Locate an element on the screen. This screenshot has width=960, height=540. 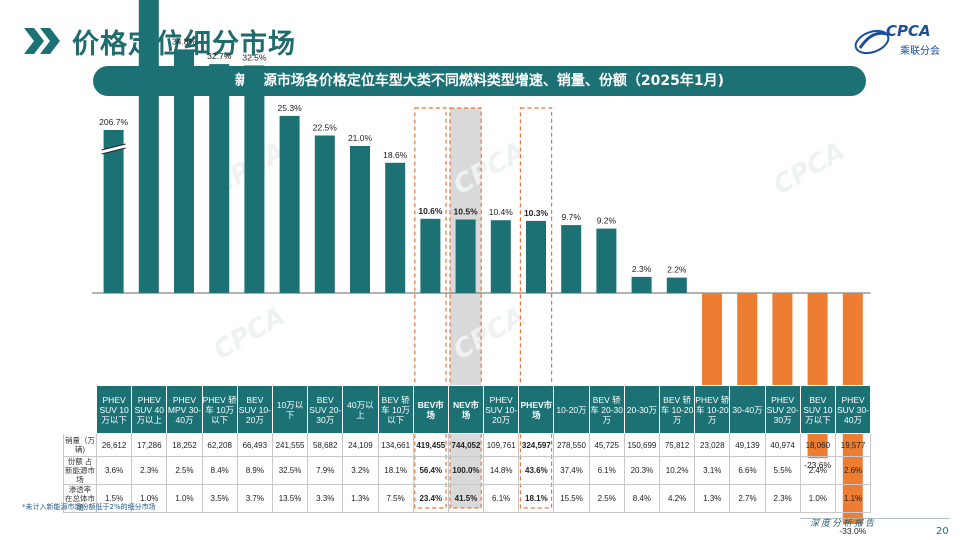
table-cell: 2.3% is located at coordinates (149, 470).